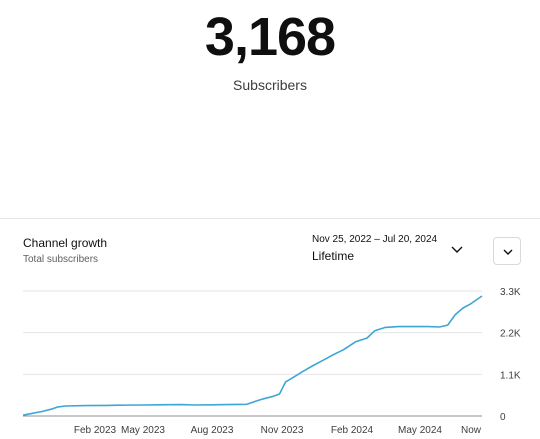  Describe the element at coordinates (390, 250) in the screenshot. I see `date-range-picker: Nov 25, 2022 – Jul 20, 2024 Lifetime` at that location.